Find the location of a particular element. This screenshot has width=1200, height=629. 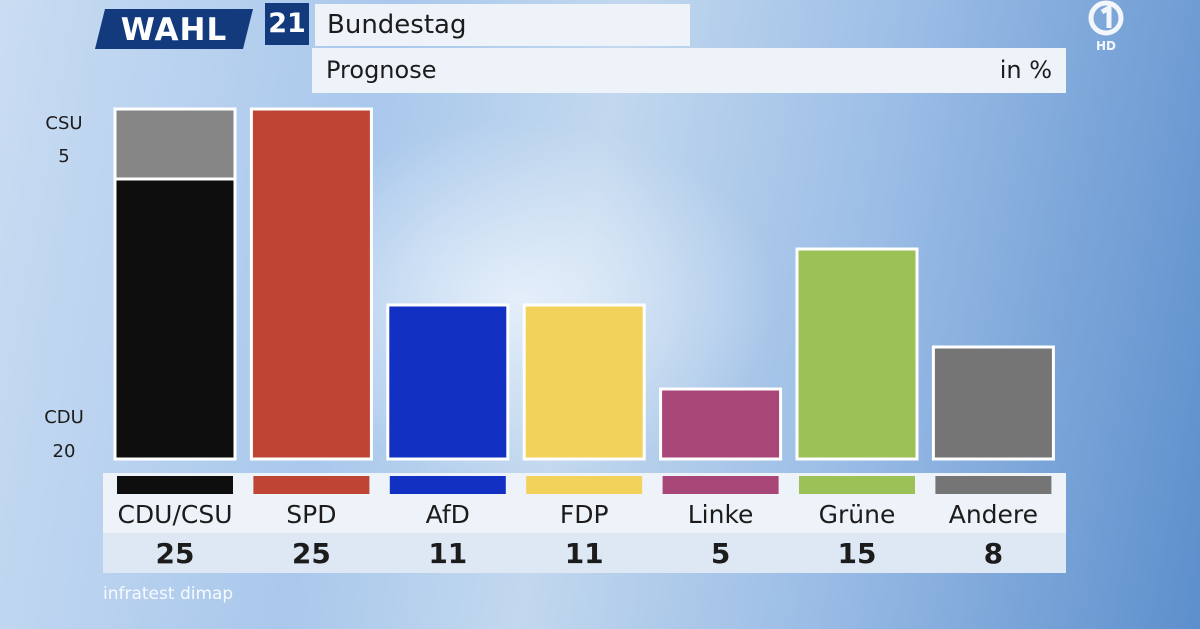

category-label-cdu-csu: CDU/CSU is located at coordinates (174, 514).